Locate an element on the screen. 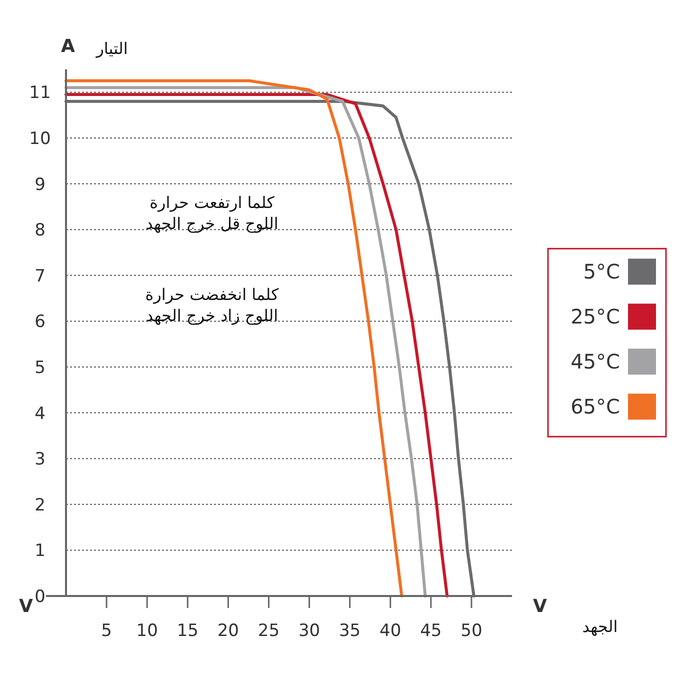 This screenshot has height=679, width=695. annotation: كلما انخفضت حرارة اللوح زاد خرج الجهد is located at coordinates (212, 305).